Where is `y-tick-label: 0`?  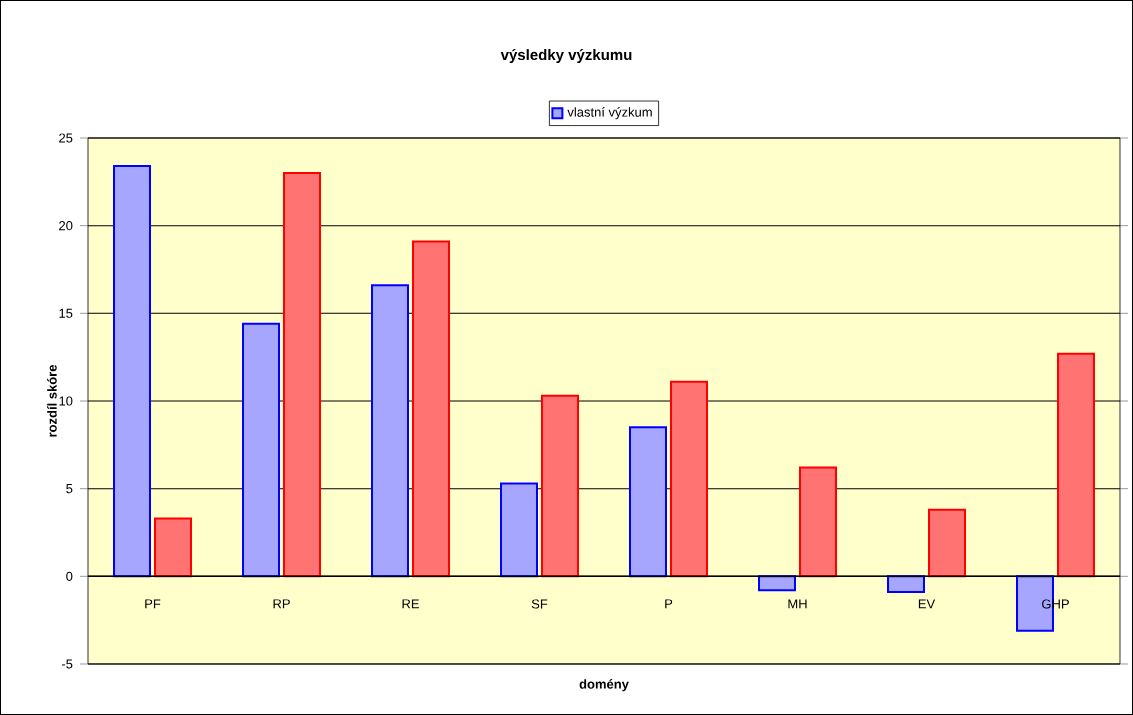 y-tick-label: 0 is located at coordinates (69, 576).